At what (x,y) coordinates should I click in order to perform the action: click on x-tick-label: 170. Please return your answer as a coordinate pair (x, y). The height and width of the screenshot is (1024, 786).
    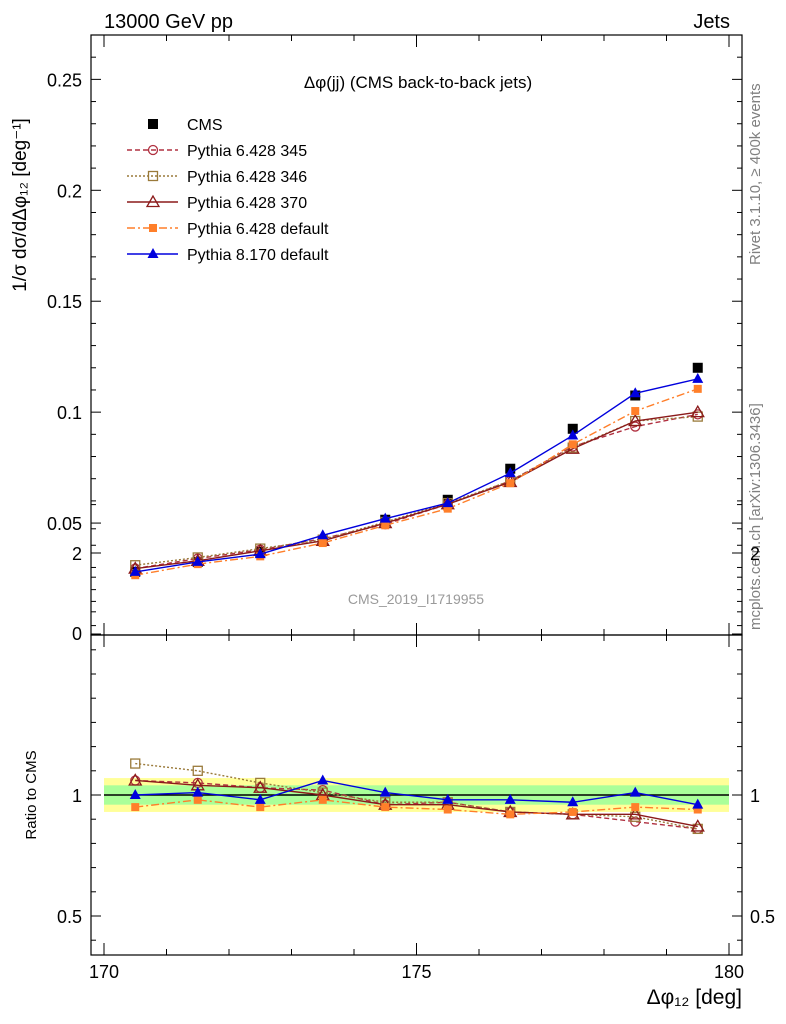
    Looking at the image, I should click on (104, 972).